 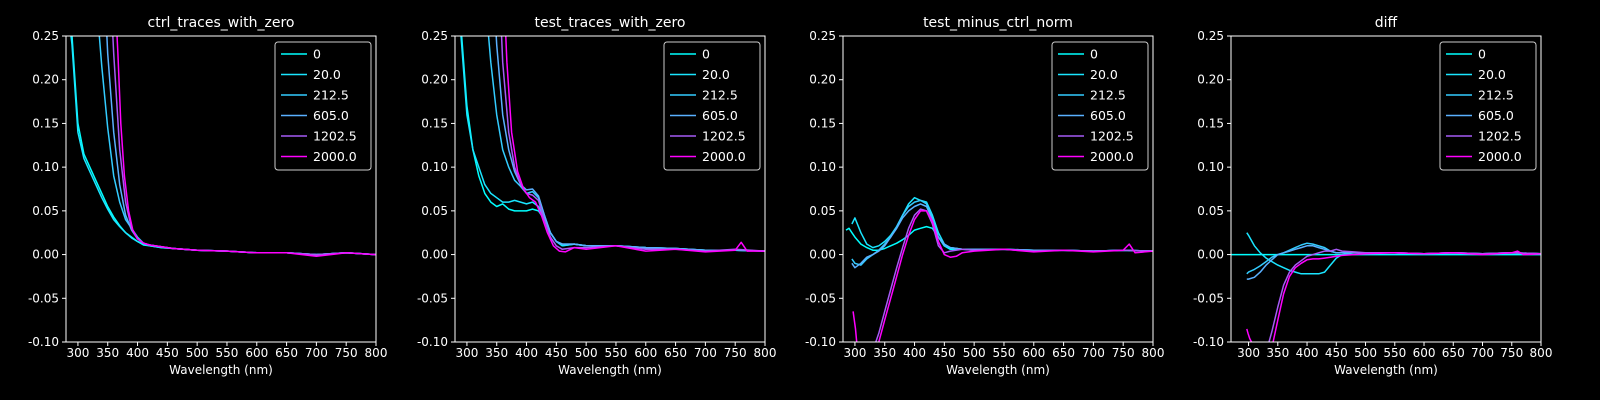 What do you see at coordinates (998, 23) in the screenshot?
I see `chart-title: test_minus_ctrl_norm` at bounding box center [998, 23].